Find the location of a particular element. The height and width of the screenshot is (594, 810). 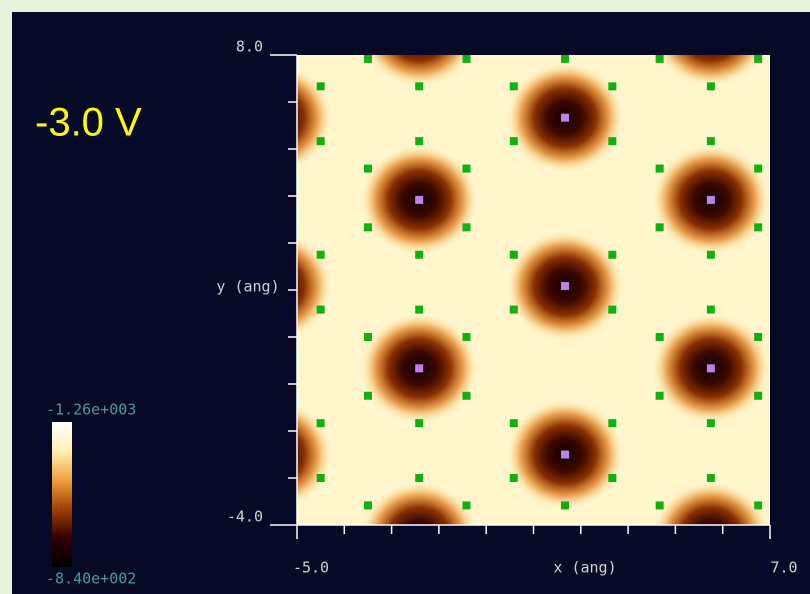

y-tick-label: 8.0 is located at coordinates (249, 47).